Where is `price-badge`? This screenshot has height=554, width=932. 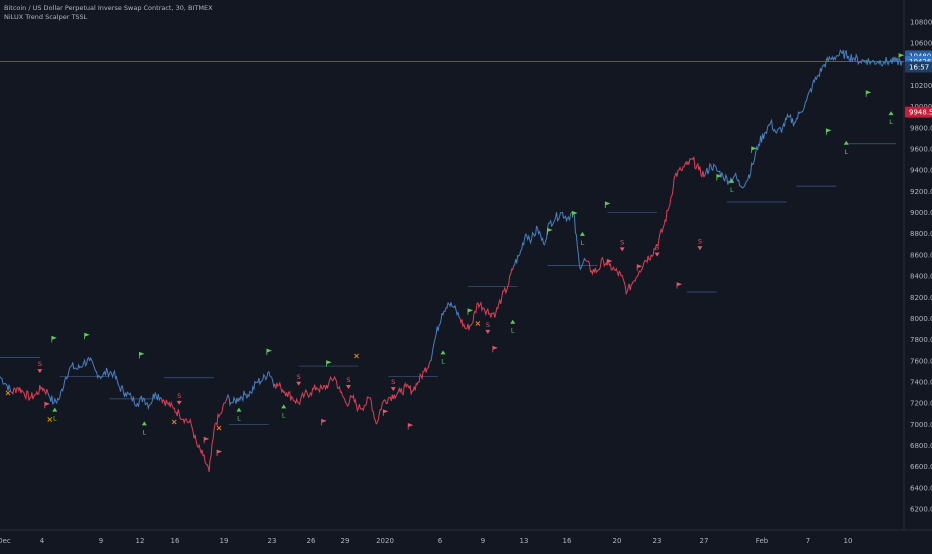
price-badge is located at coordinates (918, 67).